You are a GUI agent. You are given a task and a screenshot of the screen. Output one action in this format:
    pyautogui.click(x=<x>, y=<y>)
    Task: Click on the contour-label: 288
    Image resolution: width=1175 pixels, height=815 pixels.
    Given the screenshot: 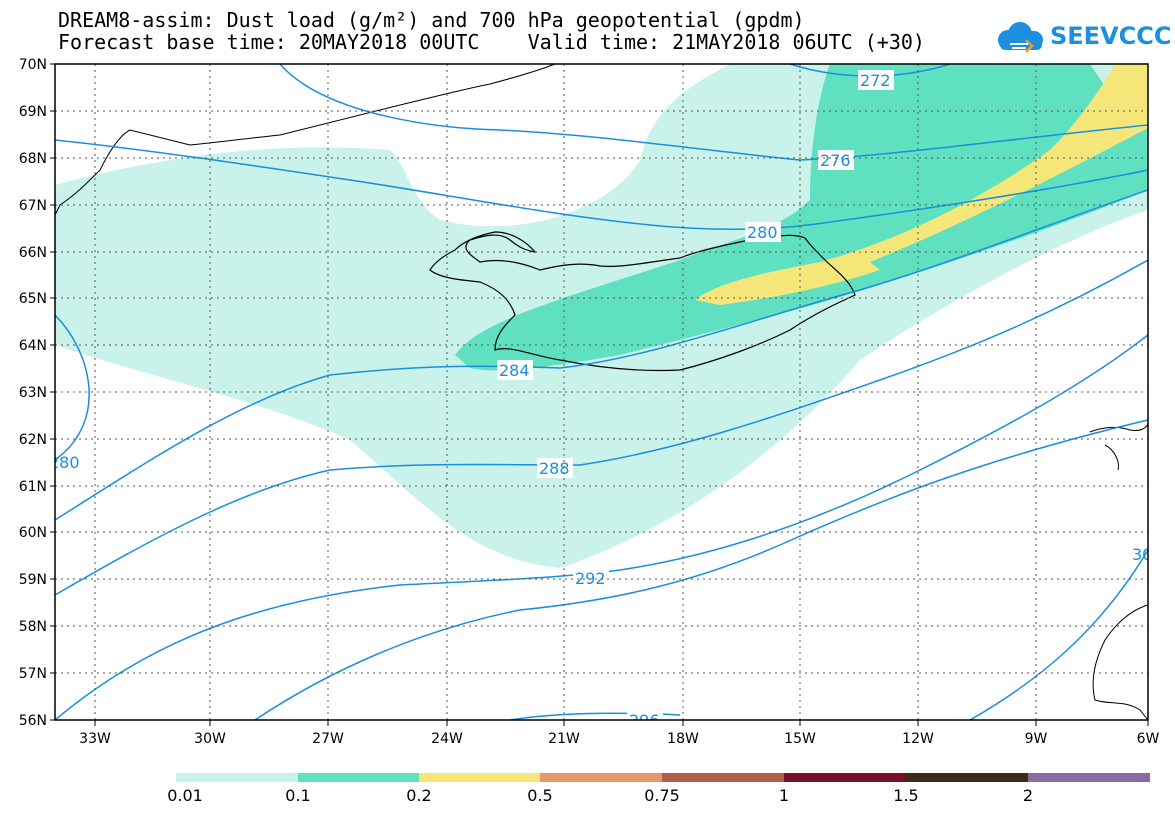 What is the action you would take?
    pyautogui.click(x=554, y=468)
    